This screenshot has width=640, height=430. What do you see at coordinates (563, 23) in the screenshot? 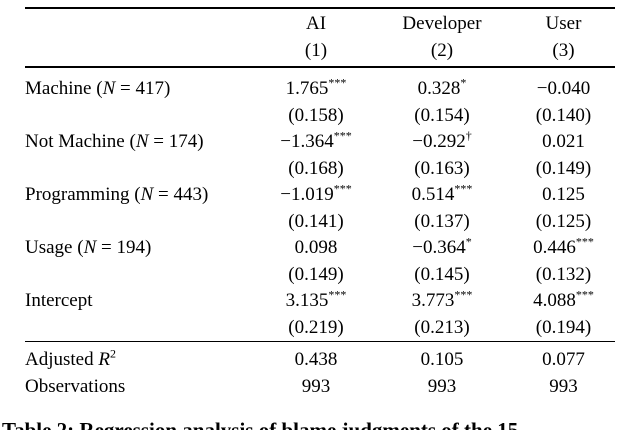
I see `col-header-user: User` at bounding box center [563, 23].